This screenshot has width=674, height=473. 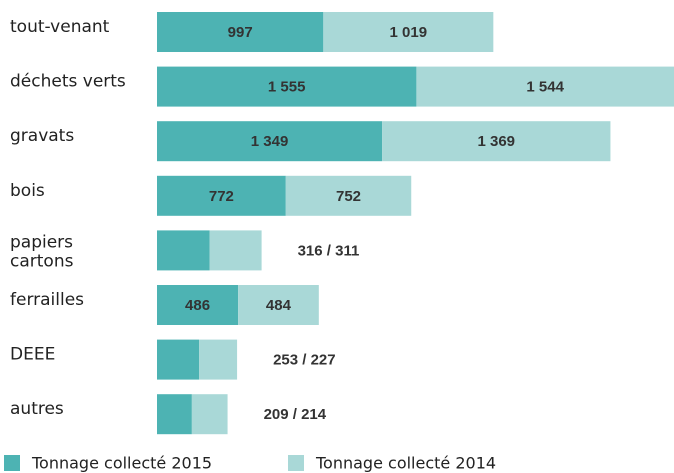 What do you see at coordinates (37, 409) in the screenshot?
I see `category-label: autres` at bounding box center [37, 409].